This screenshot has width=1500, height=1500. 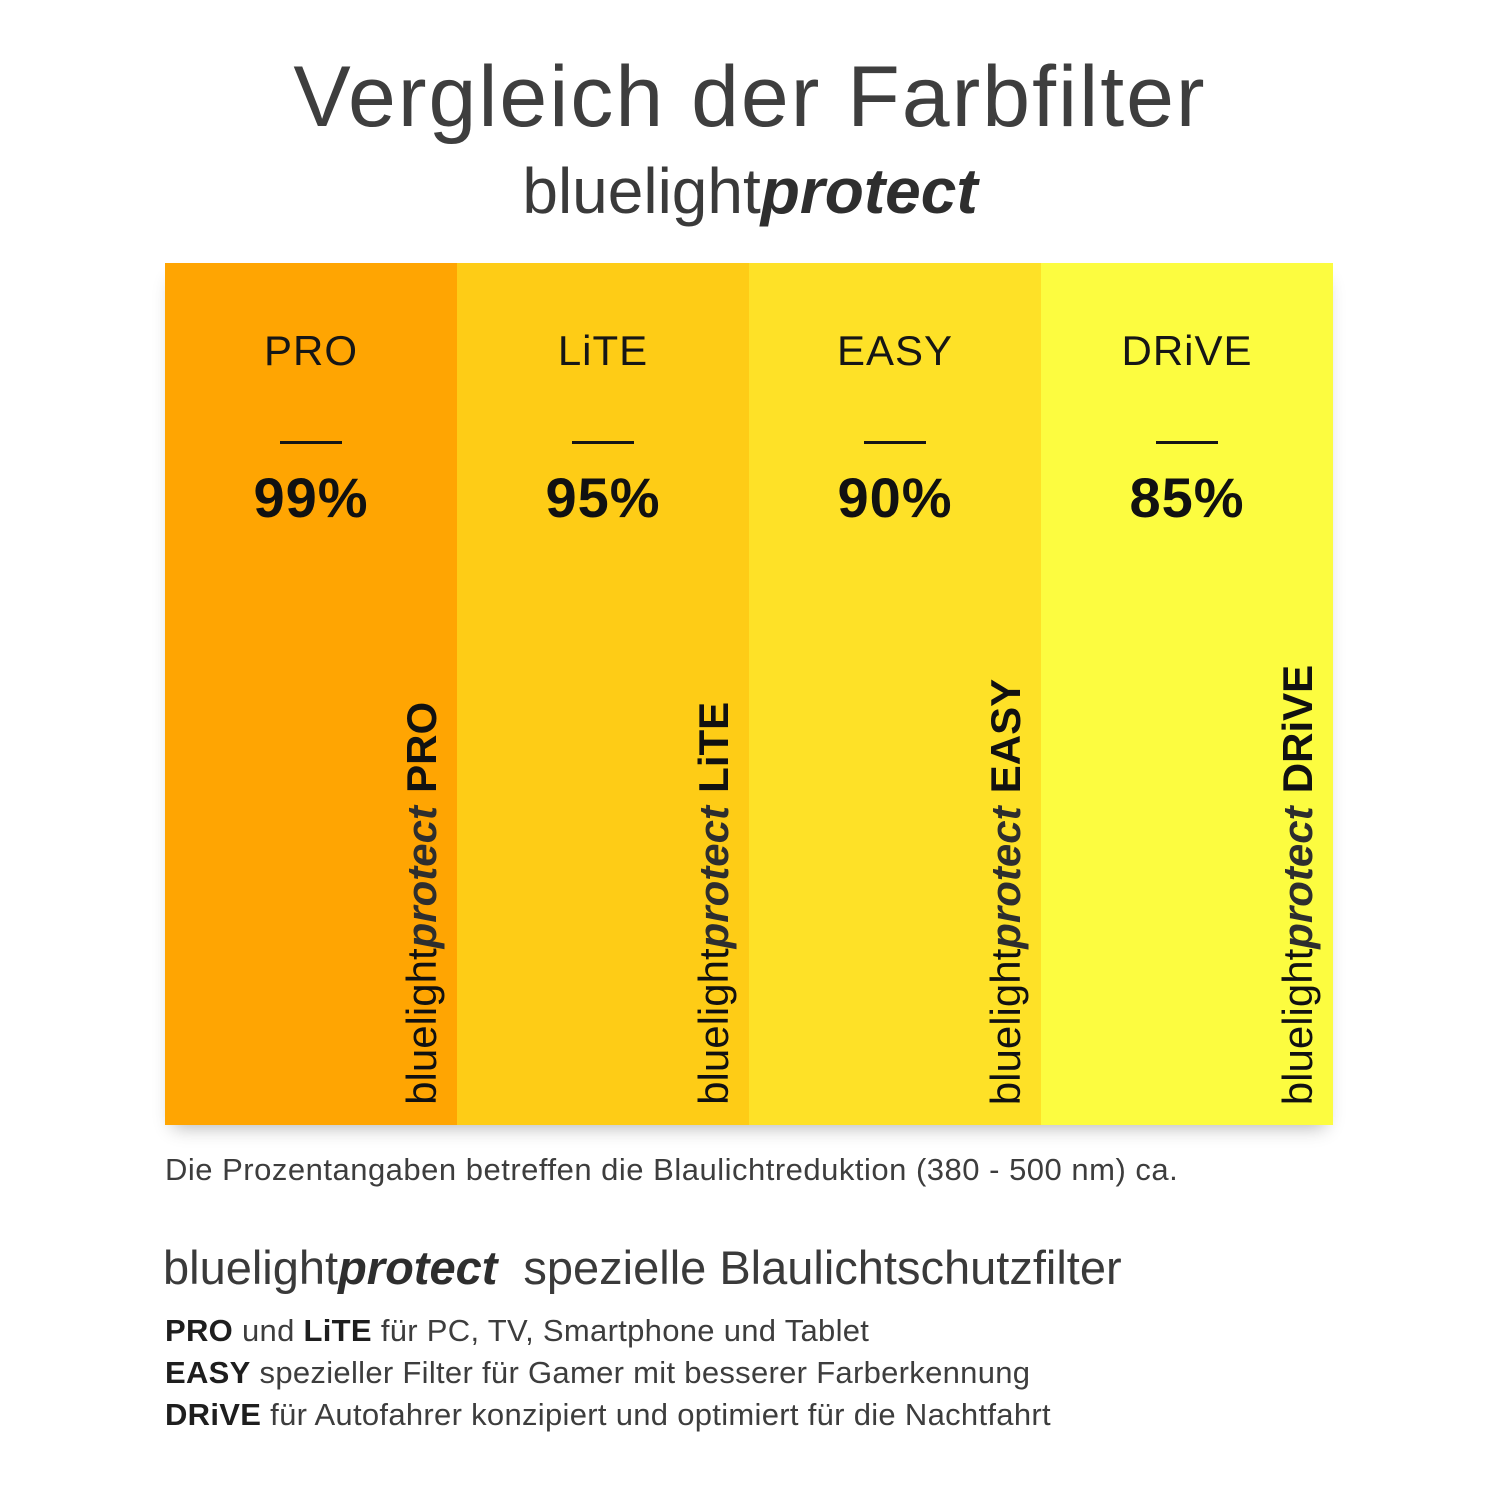 What do you see at coordinates (869, 191) in the screenshot?
I see `brand-bold-part: protect` at bounding box center [869, 191].